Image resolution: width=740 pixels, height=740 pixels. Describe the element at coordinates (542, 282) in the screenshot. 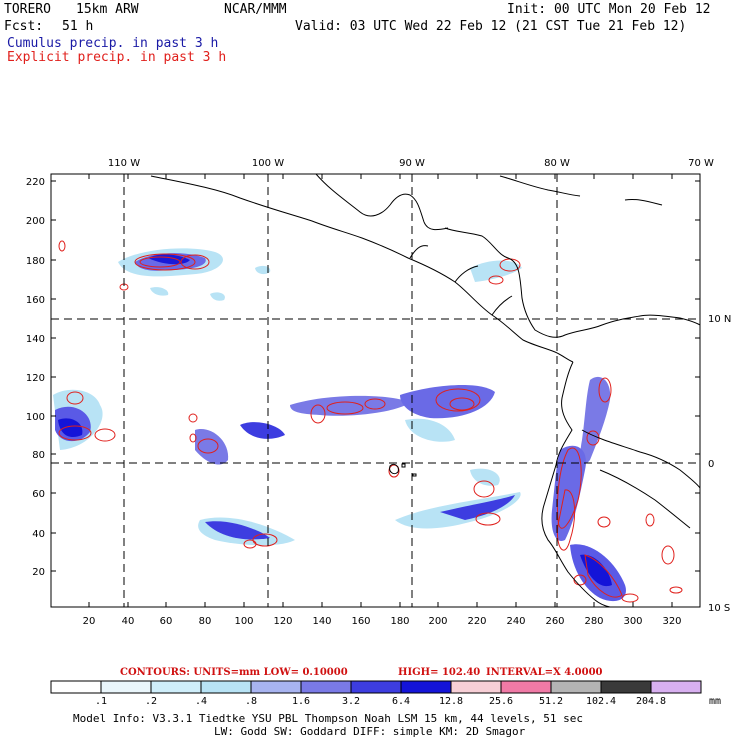

I see `coastline-caribbean-central-america` at that location.